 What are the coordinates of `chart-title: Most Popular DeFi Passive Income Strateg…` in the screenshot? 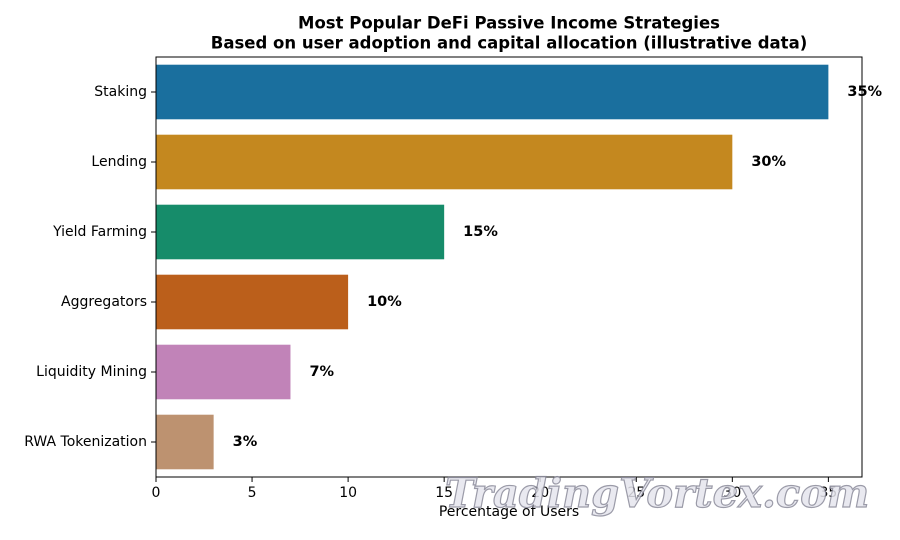 It's located at (509, 23).